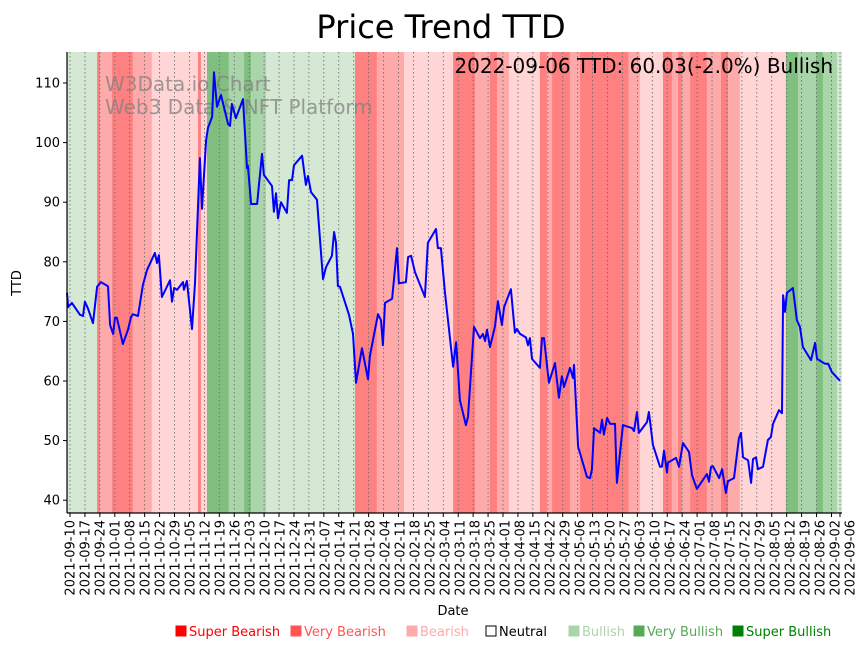  What do you see at coordinates (836, 558) in the screenshot?
I see `x-tick-label: 2022-09-02` at bounding box center [836, 558].